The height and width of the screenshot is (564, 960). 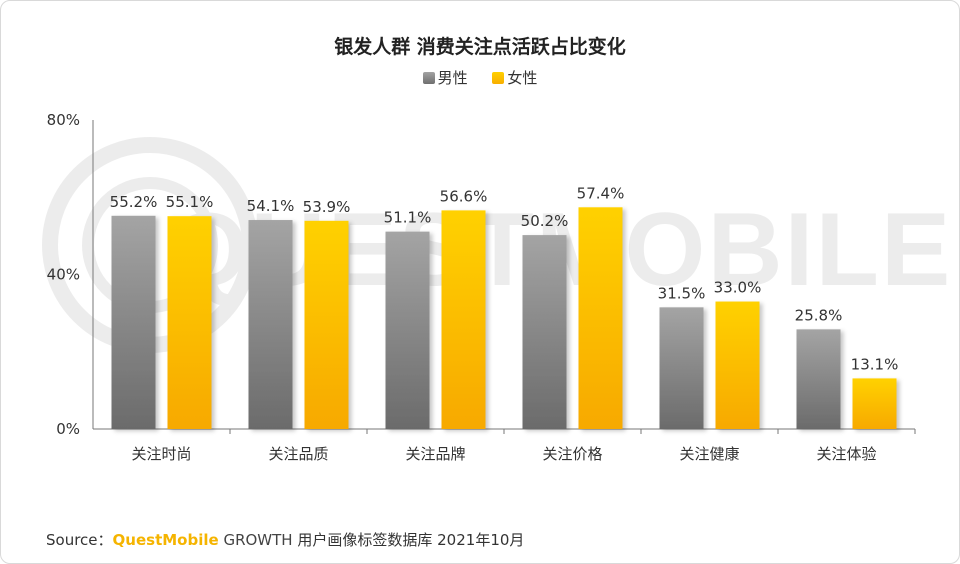 What do you see at coordinates (601, 193) in the screenshot?
I see `data-label: 57.4%` at bounding box center [601, 193].